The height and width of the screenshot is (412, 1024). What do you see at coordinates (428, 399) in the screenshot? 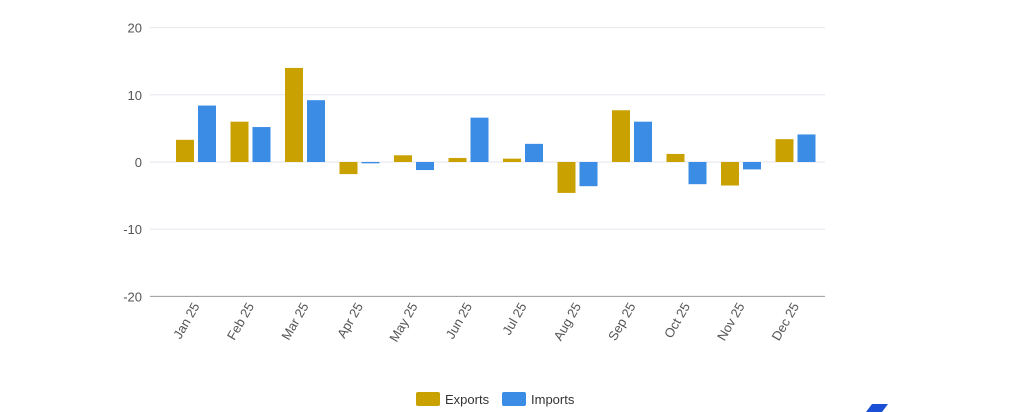
I see `legend-swatch-exports` at bounding box center [428, 399].